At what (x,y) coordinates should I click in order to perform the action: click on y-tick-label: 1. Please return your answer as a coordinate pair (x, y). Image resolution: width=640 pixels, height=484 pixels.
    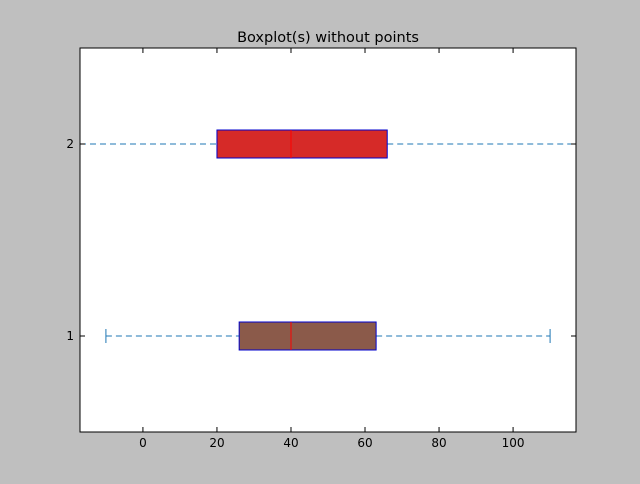
    Looking at the image, I should click on (70, 336).